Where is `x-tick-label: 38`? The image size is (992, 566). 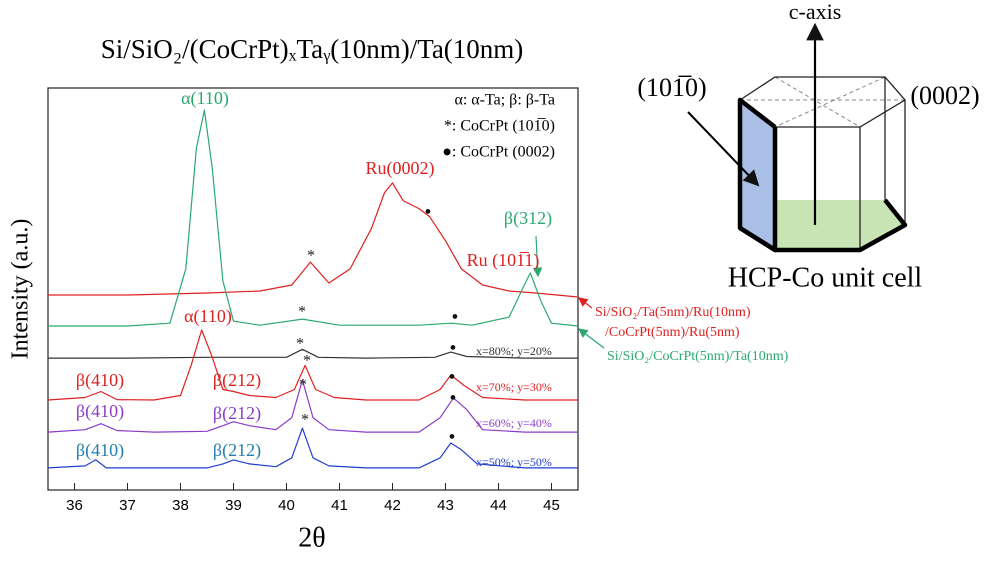 x-tick-label: 38 is located at coordinates (180, 505).